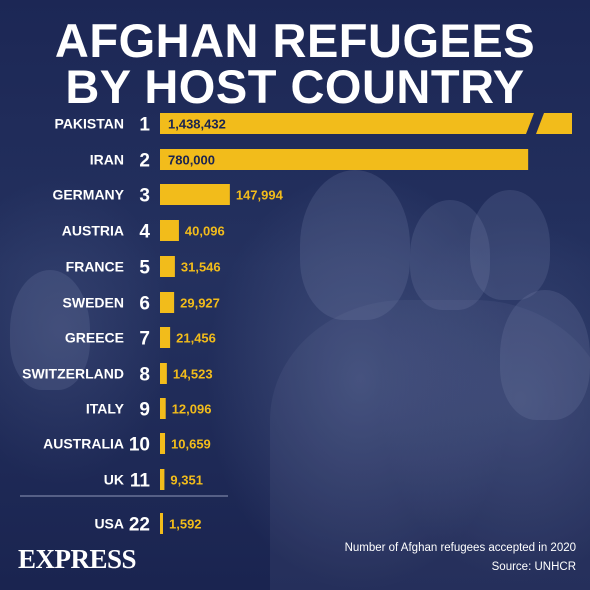 This screenshot has height=590, width=590. What do you see at coordinates (144, 125) in the screenshot?
I see `rank-label: 1` at bounding box center [144, 125].